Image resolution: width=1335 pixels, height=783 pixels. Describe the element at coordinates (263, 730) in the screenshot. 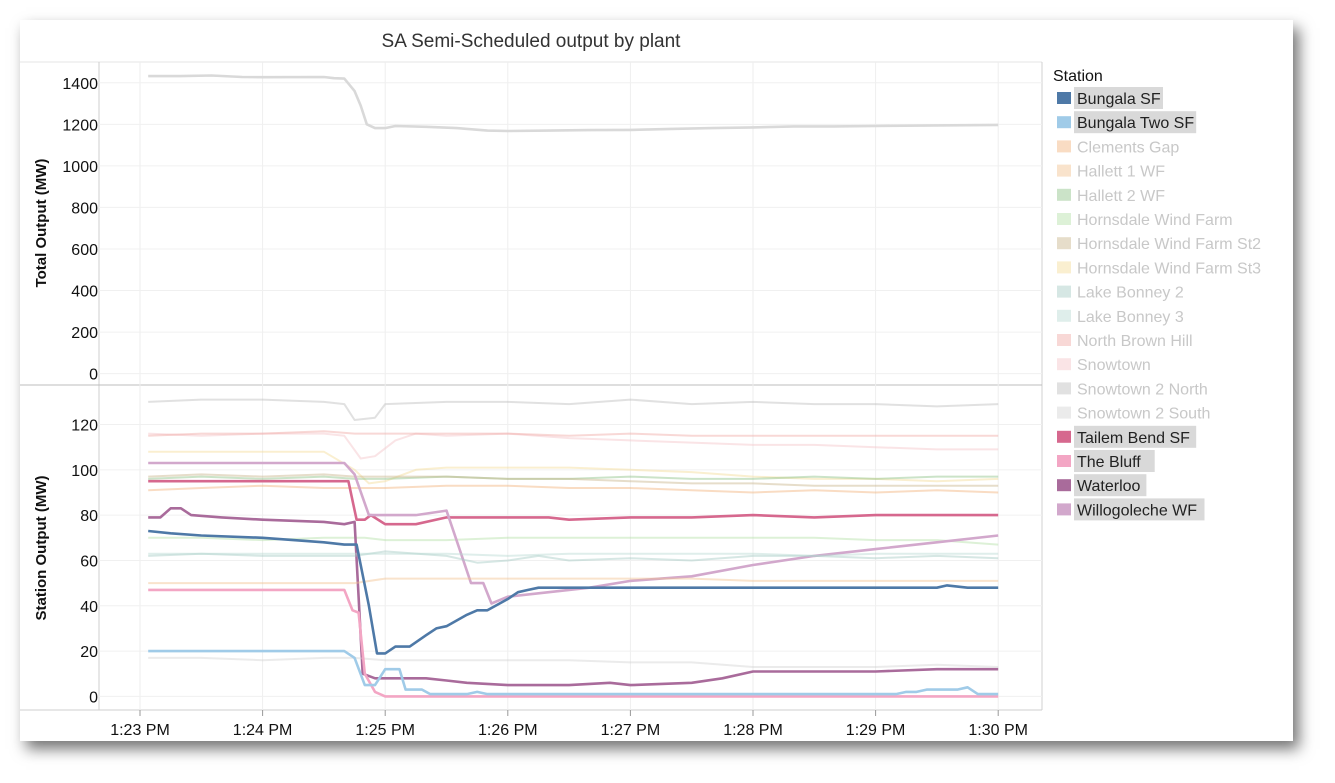

I see `x-tick-label: 1:24 PM` at that location.